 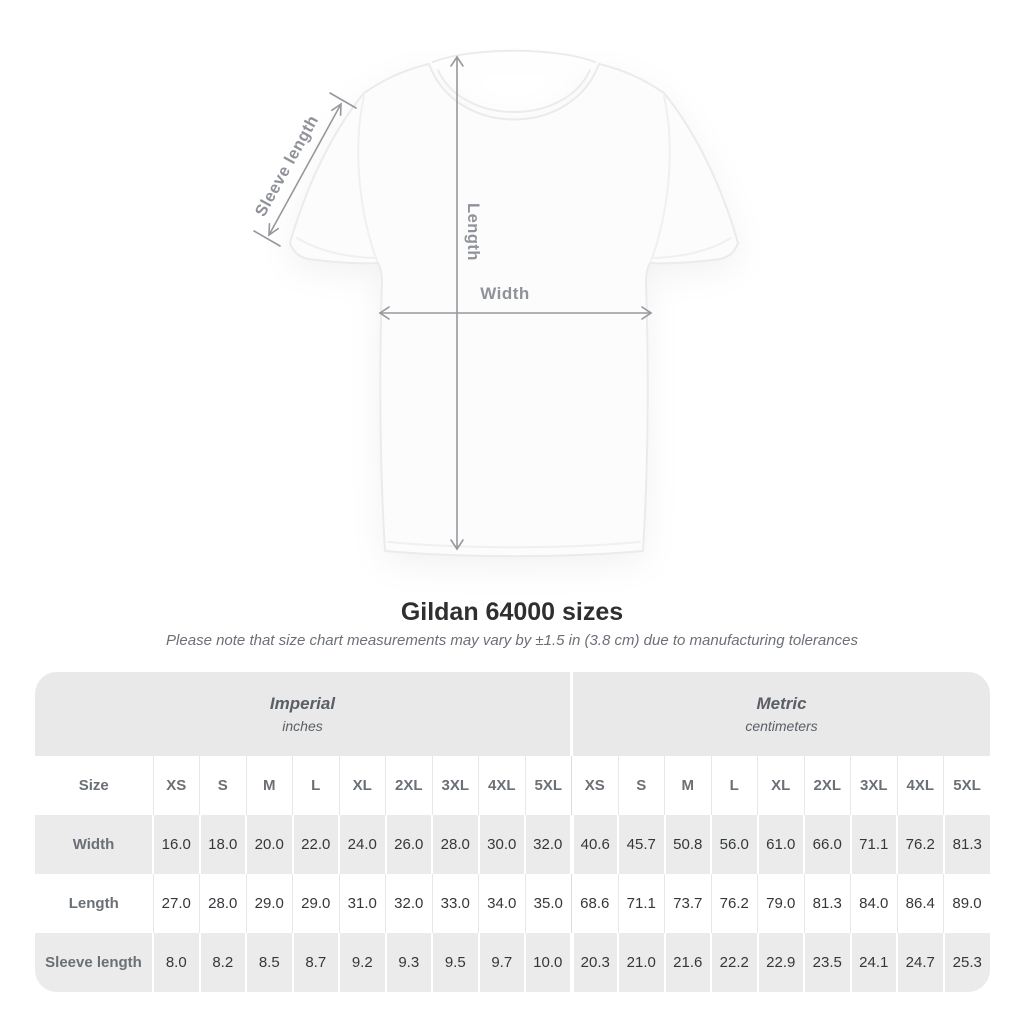 I want to click on arrowhead-left-icon, so click(x=384, y=313).